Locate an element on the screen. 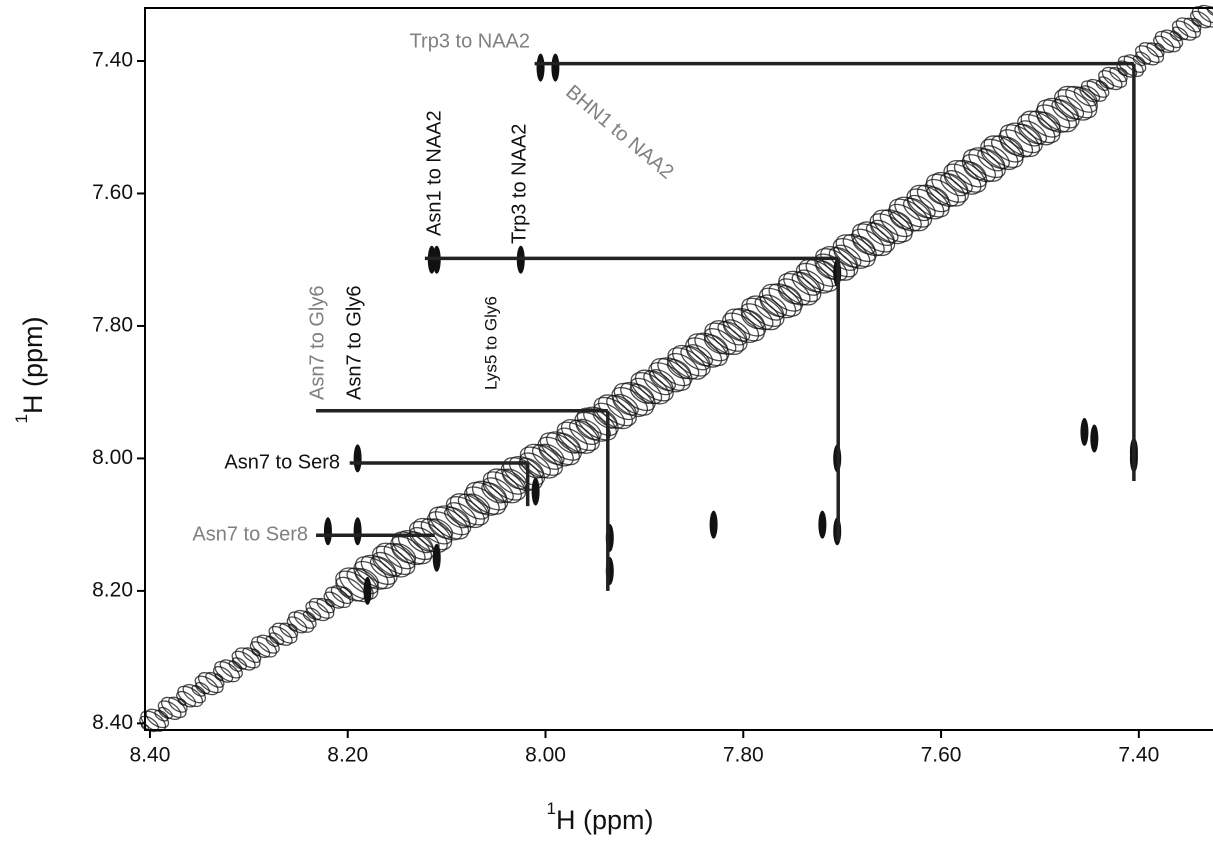  x-axis-label: H (ppm) is located at coordinates (605, 820).